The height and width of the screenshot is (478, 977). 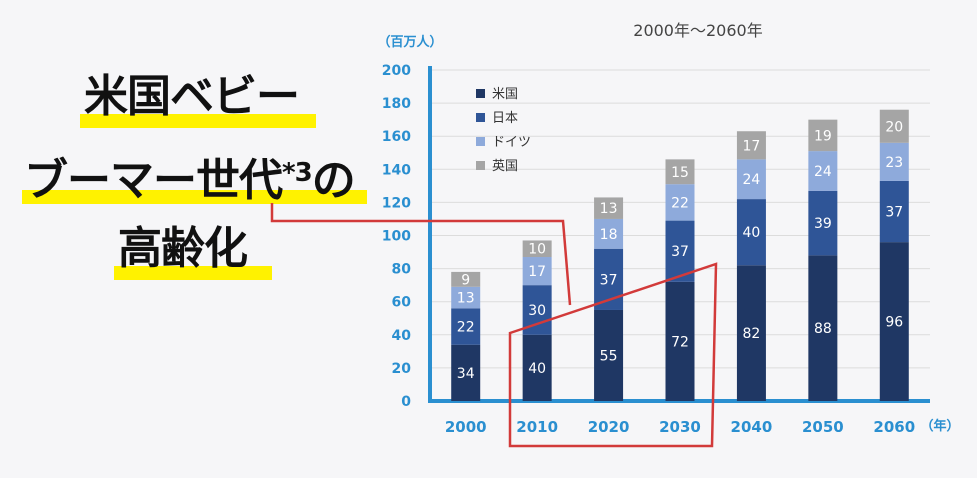 I want to click on data-label: 34, so click(x=466, y=374).